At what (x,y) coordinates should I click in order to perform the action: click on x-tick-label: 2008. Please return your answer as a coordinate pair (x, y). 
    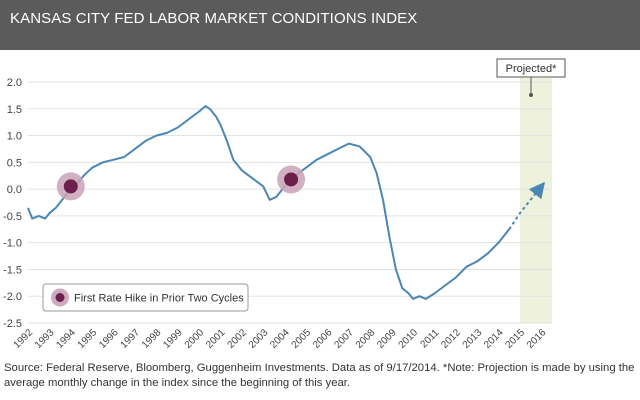
    Looking at the image, I should click on (366, 339).